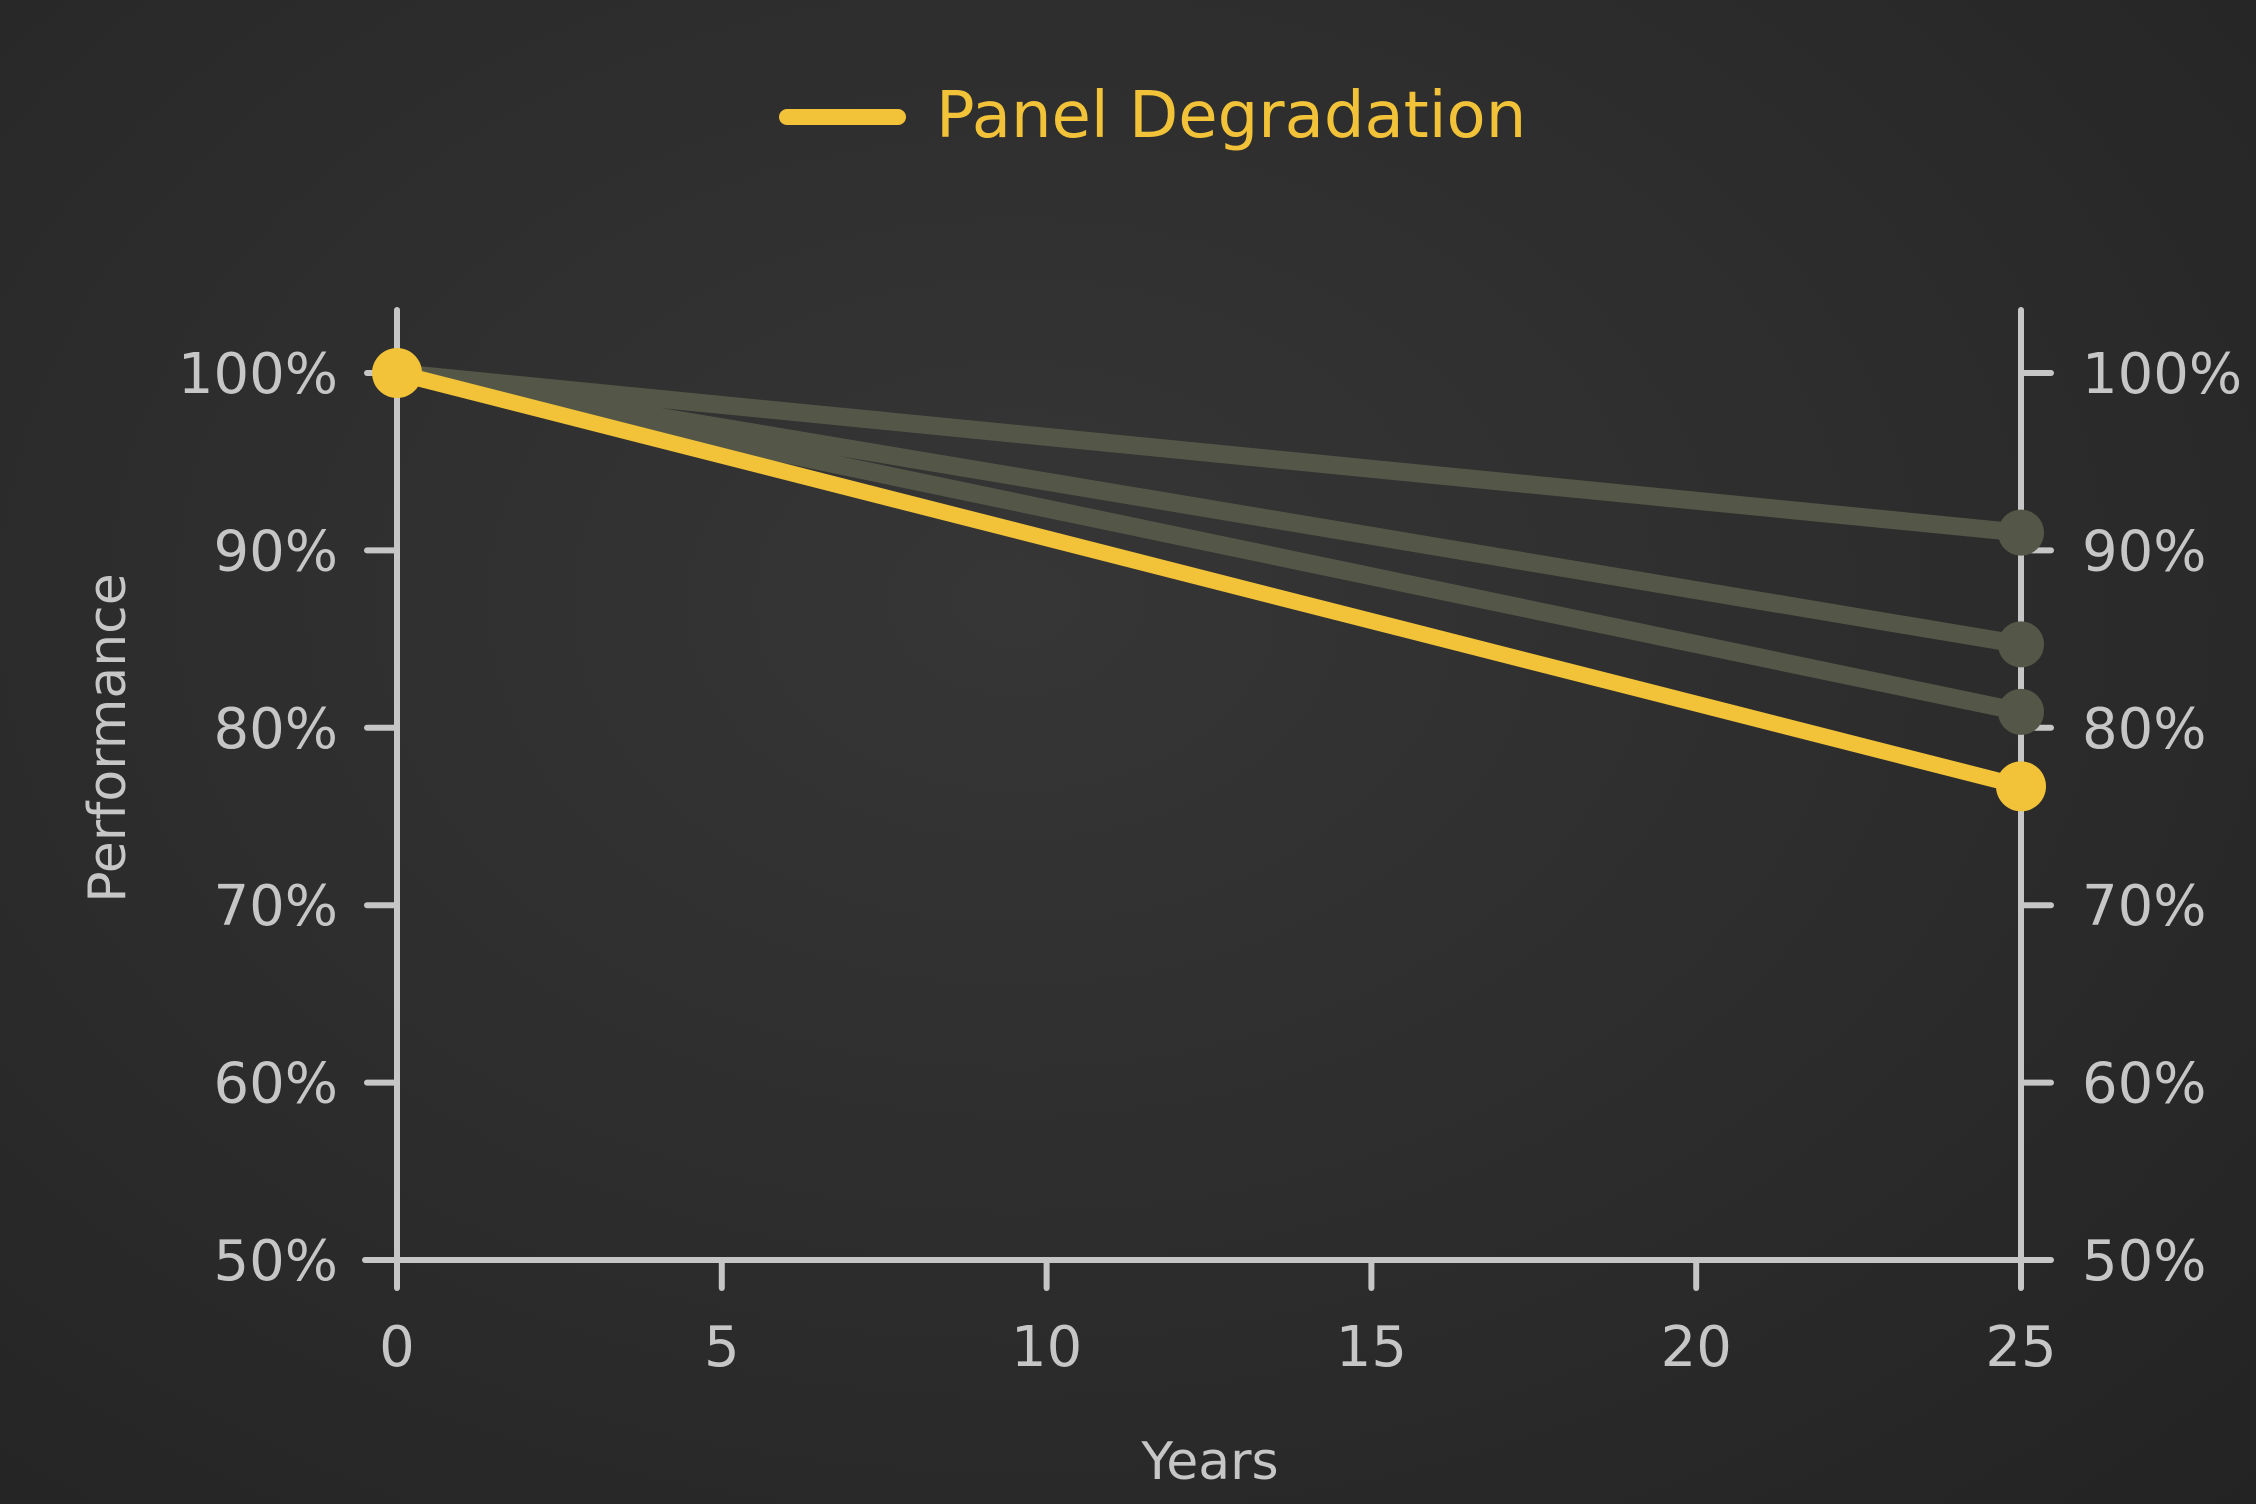 The width and height of the screenshot is (2256, 1504). Describe the element at coordinates (1696, 1347) in the screenshot. I see `x-tick-label: 20` at that location.